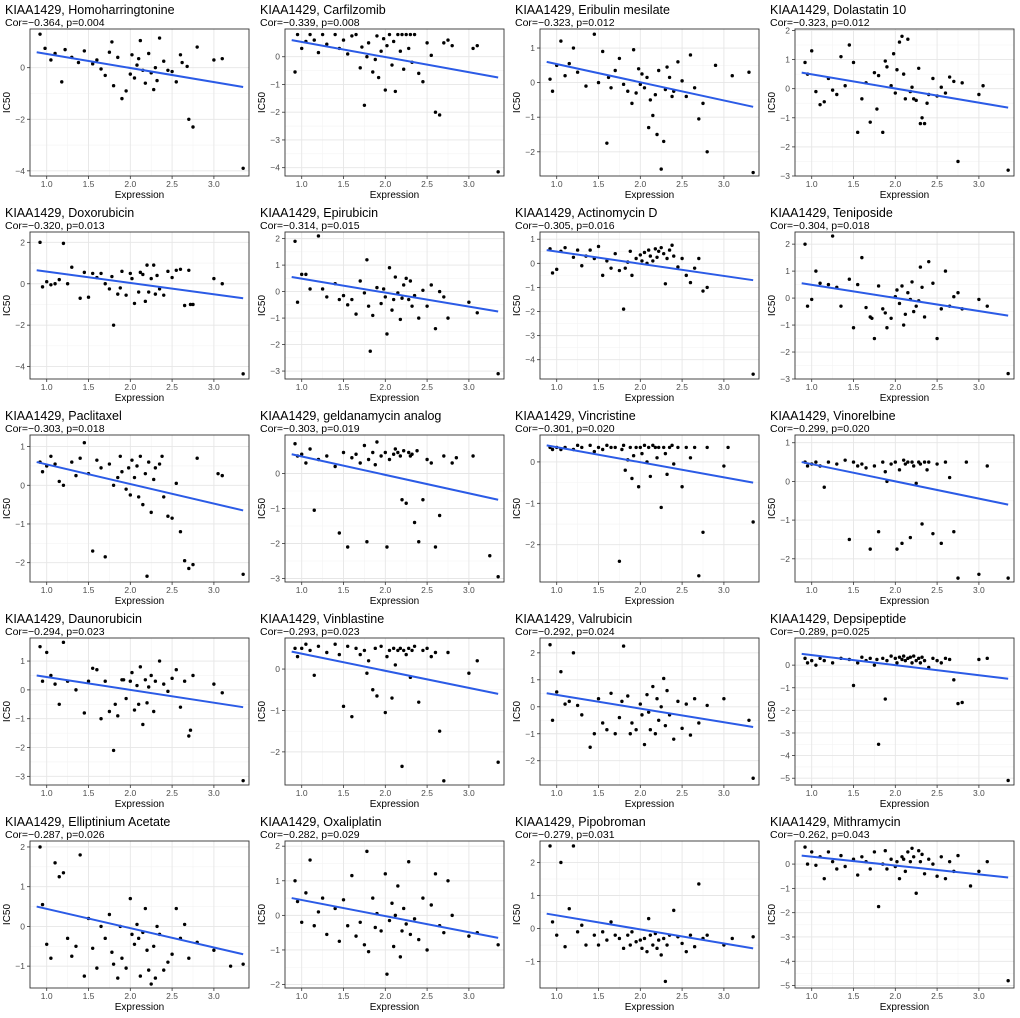 Image resolution: width=1020 pixels, height=1018 pixels. What do you see at coordinates (319, 213) in the screenshot?
I see `panel-title: KIAA1429, Epirubicin` at bounding box center [319, 213].